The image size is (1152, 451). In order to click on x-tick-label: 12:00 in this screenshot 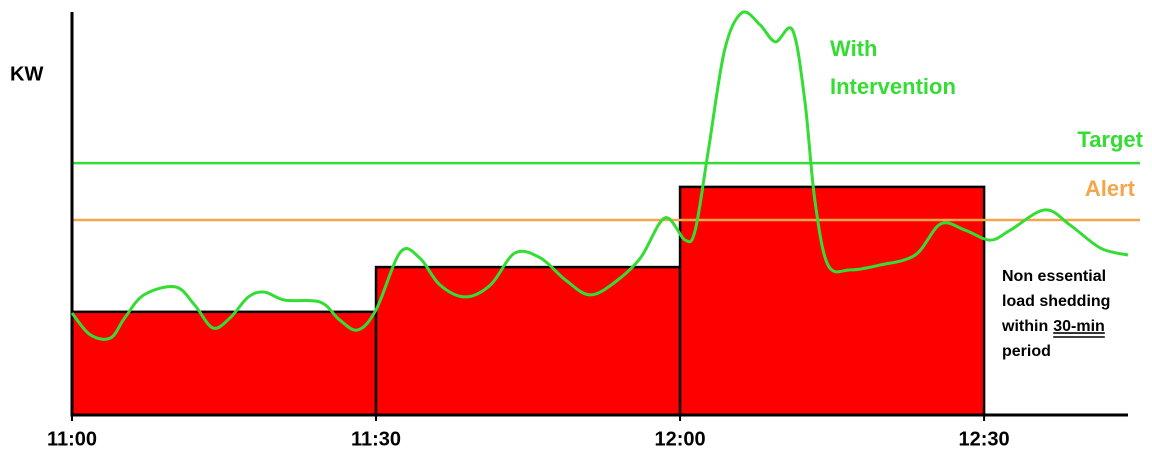, I will do `click(679, 439)`.